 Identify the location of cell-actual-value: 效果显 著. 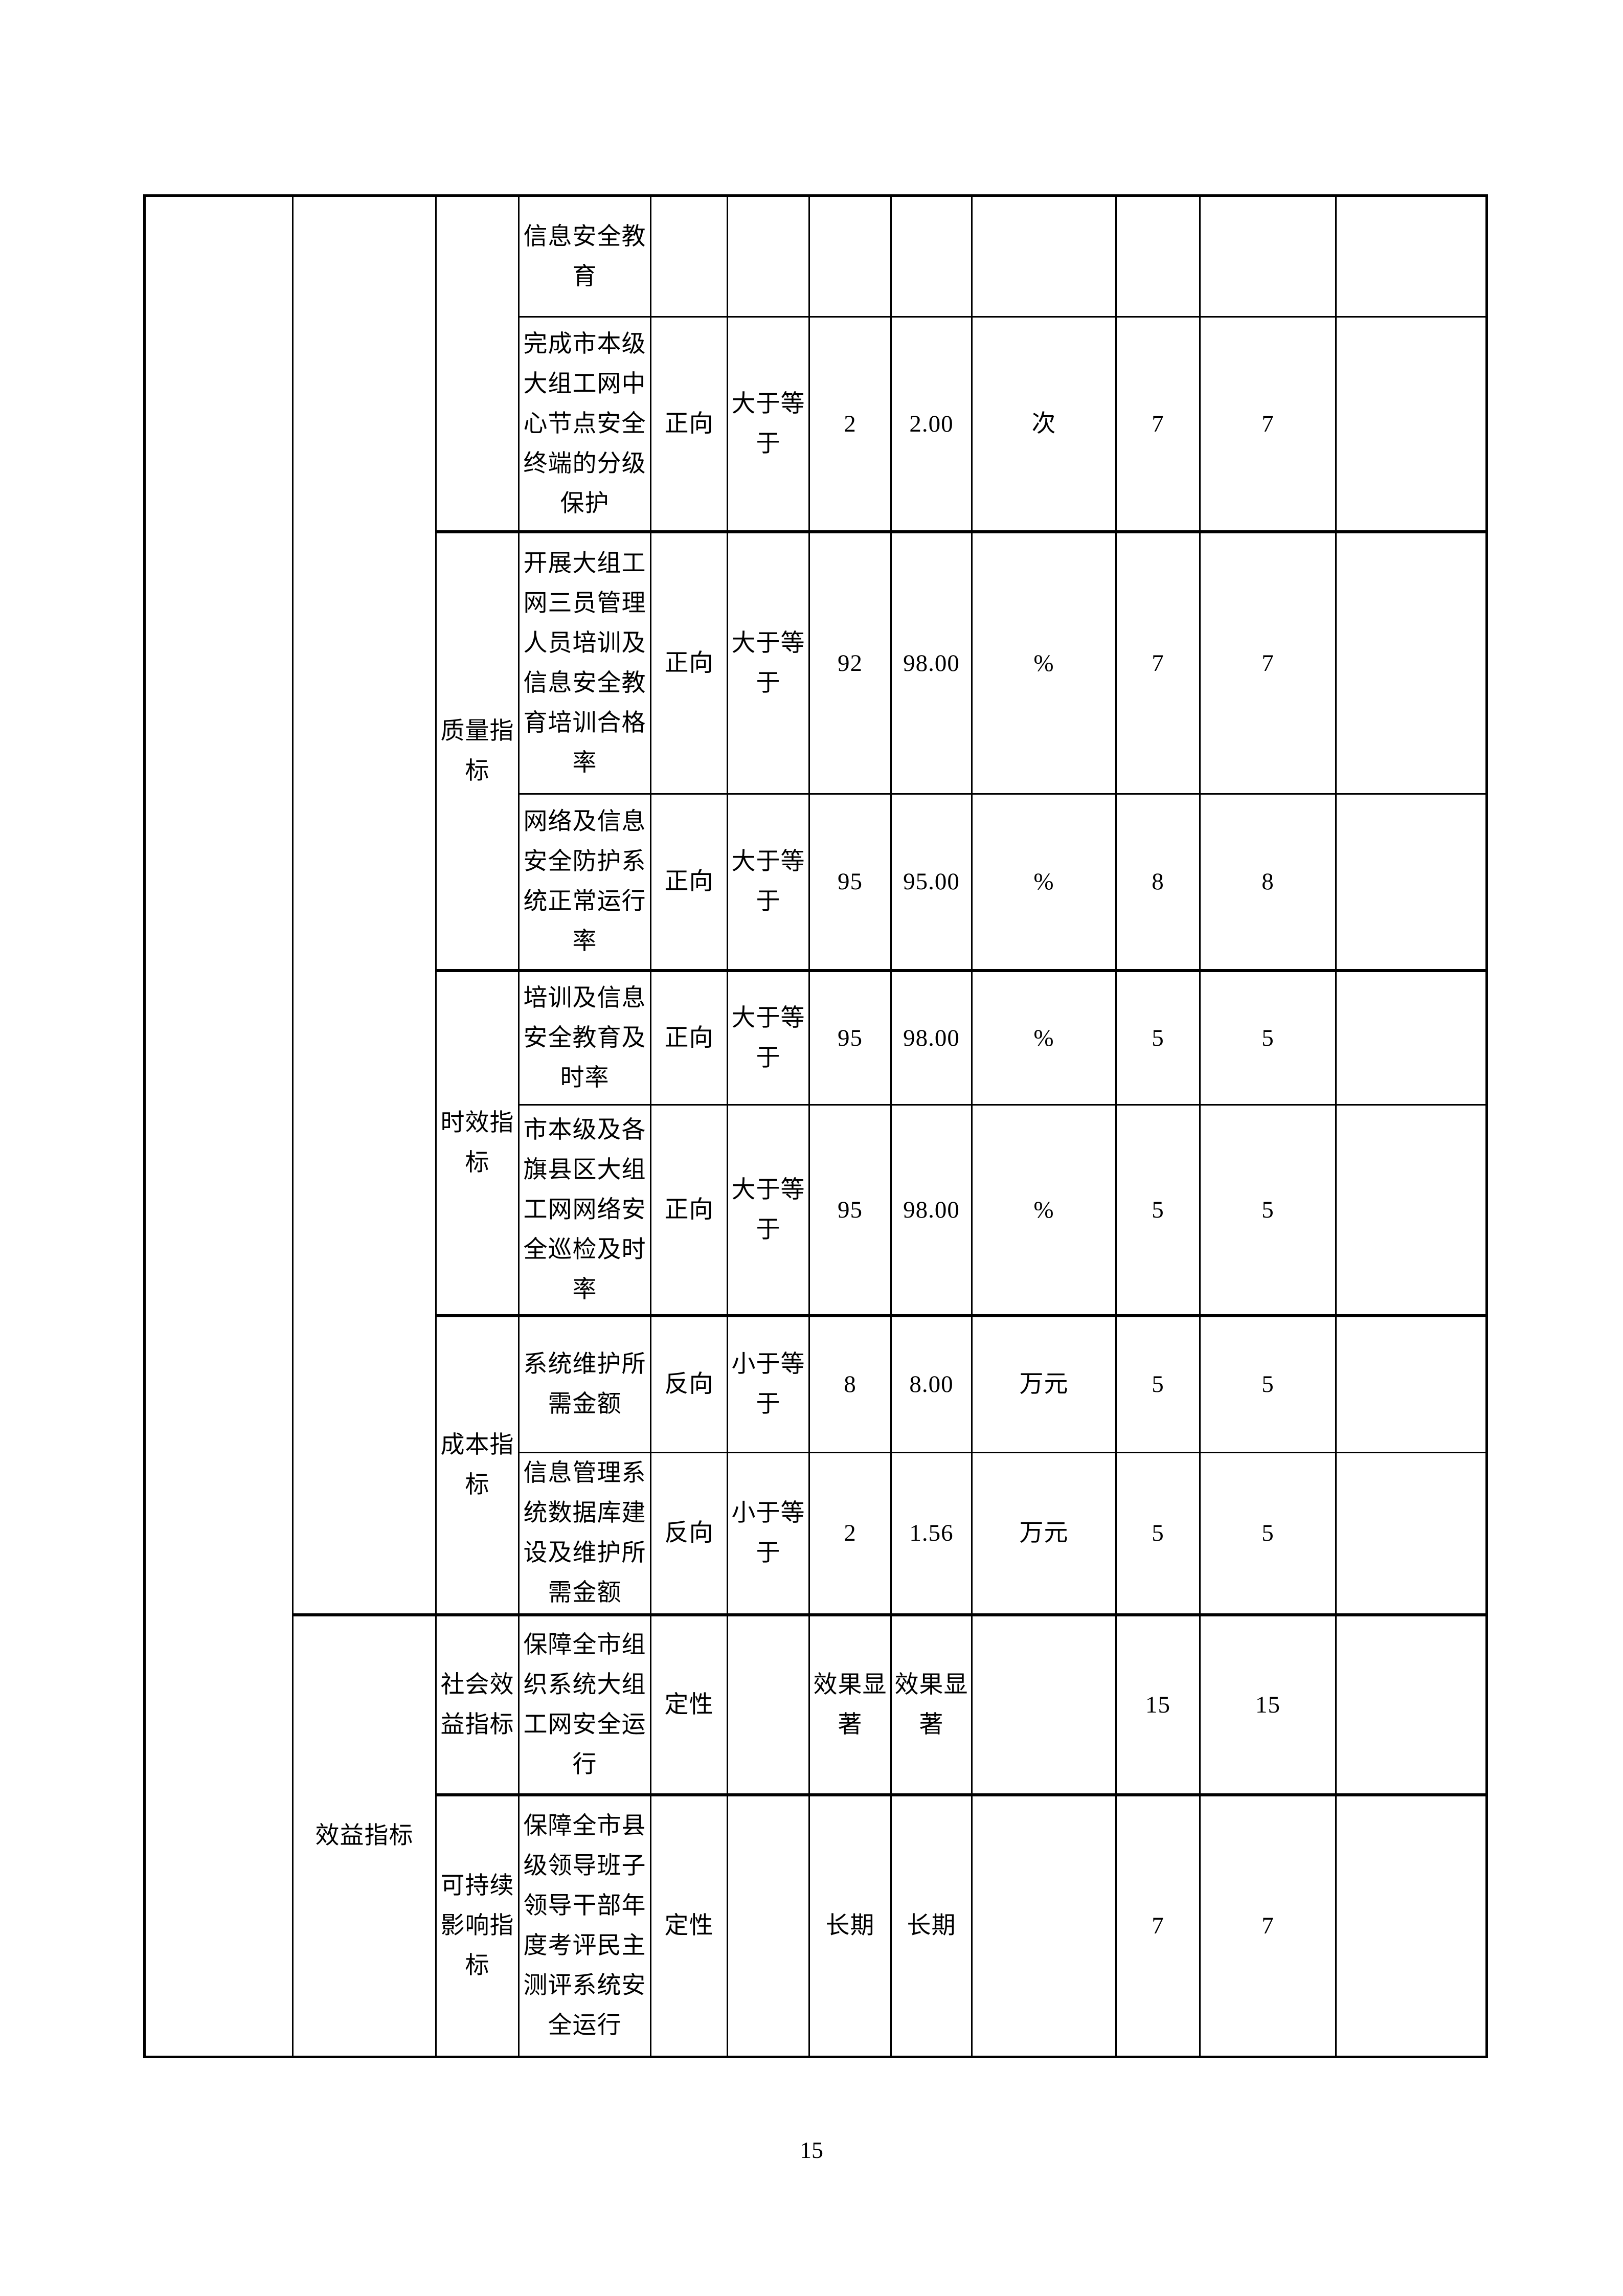
(931, 1704).